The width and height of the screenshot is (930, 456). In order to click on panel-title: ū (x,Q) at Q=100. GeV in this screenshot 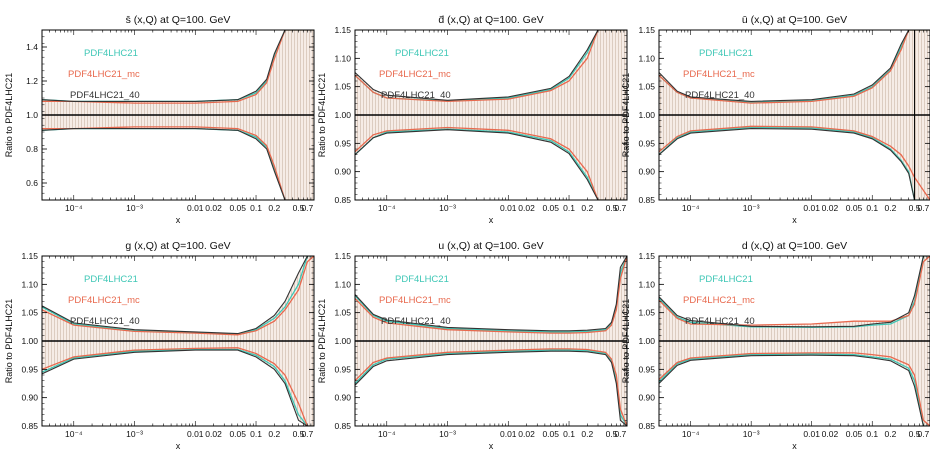, I will do `click(794, 20)`.